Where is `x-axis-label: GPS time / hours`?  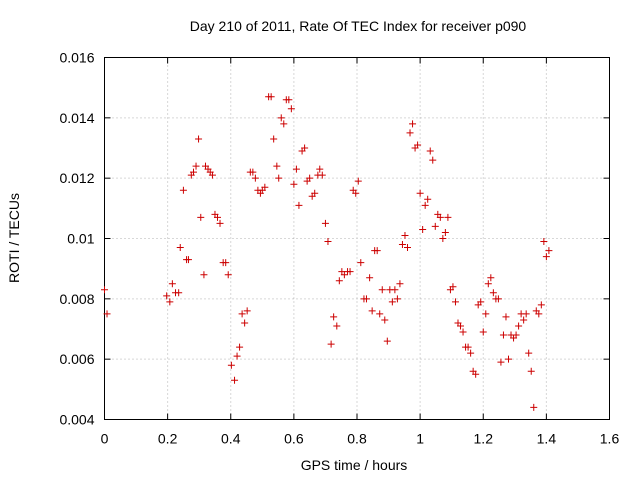 x-axis-label: GPS time / hours is located at coordinates (354, 465).